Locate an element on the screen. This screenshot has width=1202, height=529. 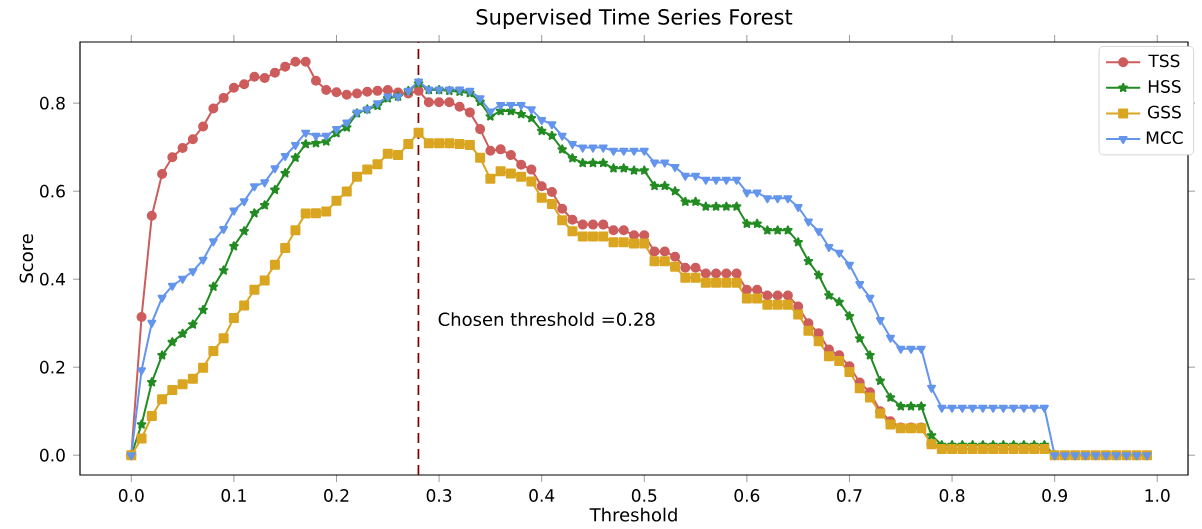
x-tick-label: 0.4 is located at coordinates (542, 495).